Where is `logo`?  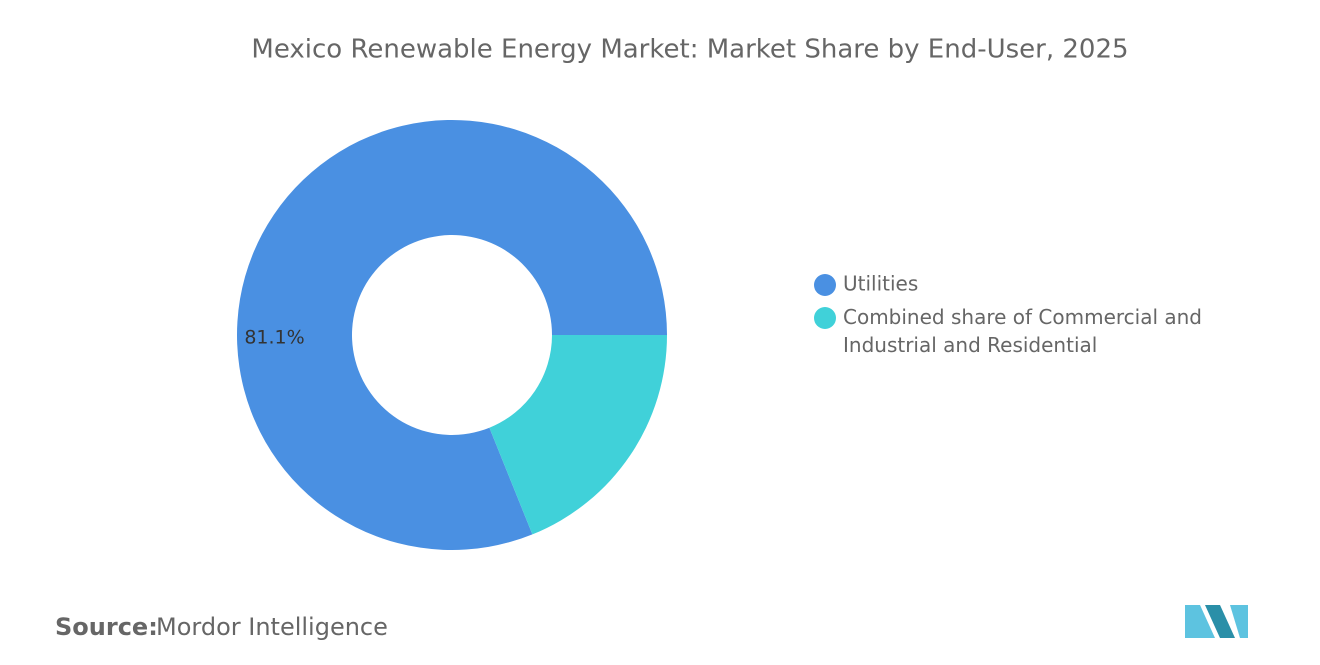
logo is located at coordinates (1216, 621).